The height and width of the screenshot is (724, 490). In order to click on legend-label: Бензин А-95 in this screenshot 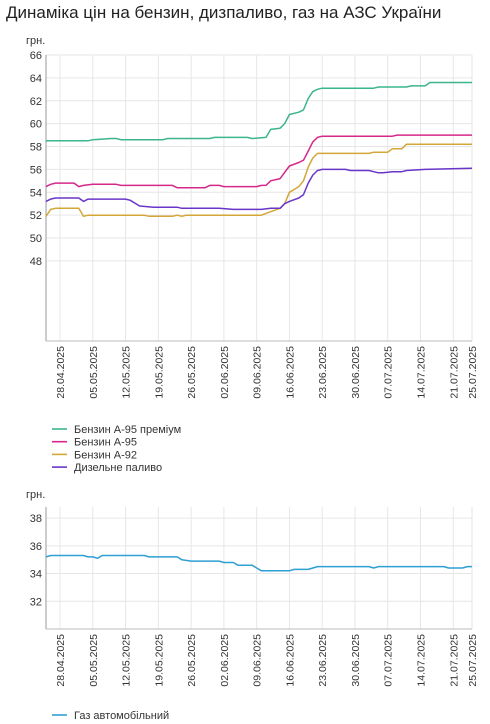, I will do `click(105, 443)`.